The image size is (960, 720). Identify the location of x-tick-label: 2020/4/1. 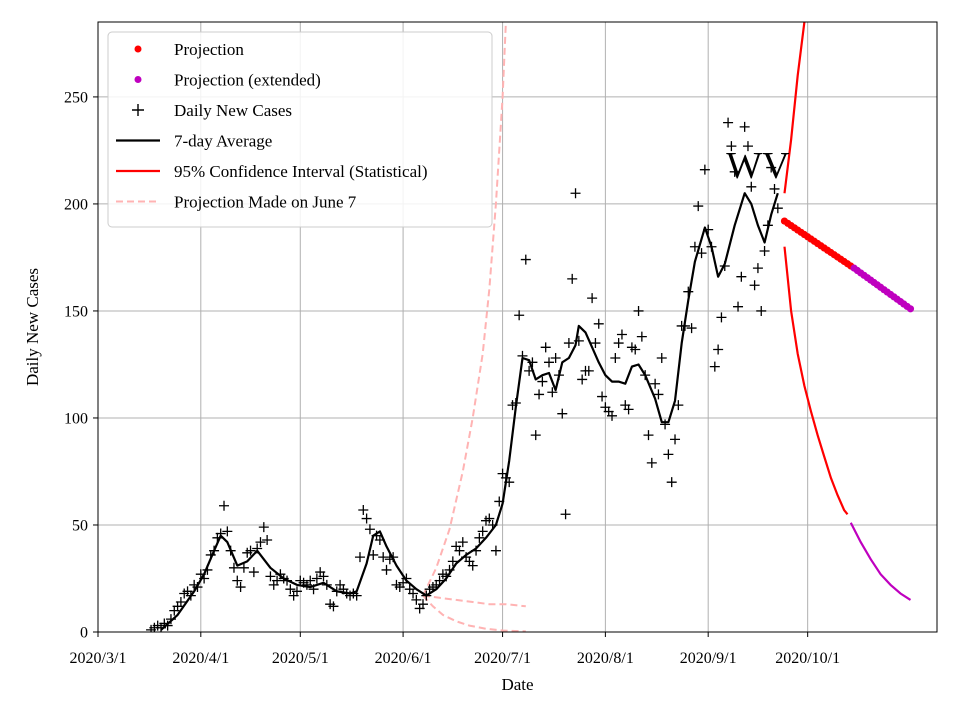
(200, 658).